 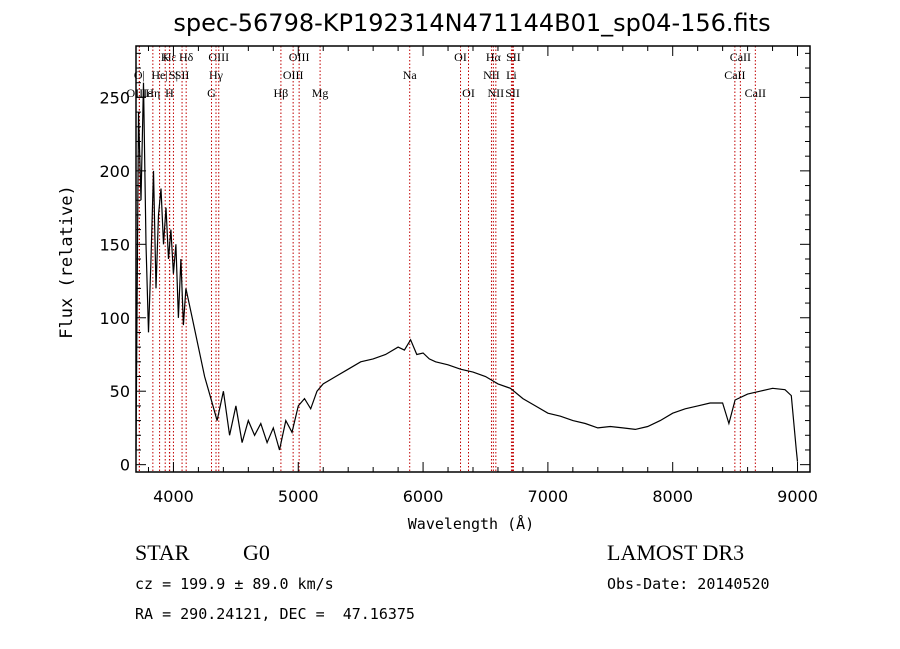 I want to click on spectral-line-label: S|, so click(x=173, y=75).